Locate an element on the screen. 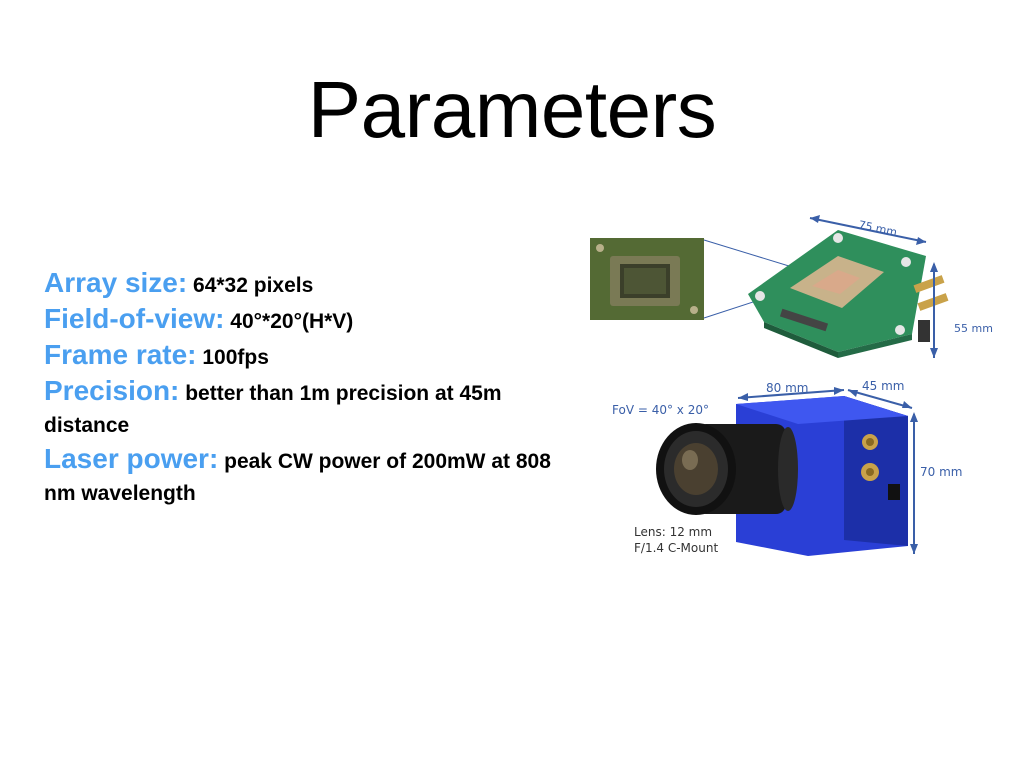 This screenshot has height=768, width=1024. param-frame-rate: Frame rate: 100fps is located at coordinates (309, 356).